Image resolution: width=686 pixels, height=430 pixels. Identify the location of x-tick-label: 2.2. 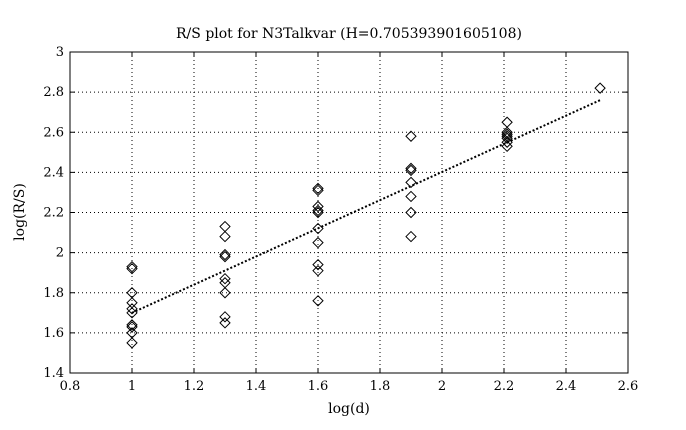
(504, 386).